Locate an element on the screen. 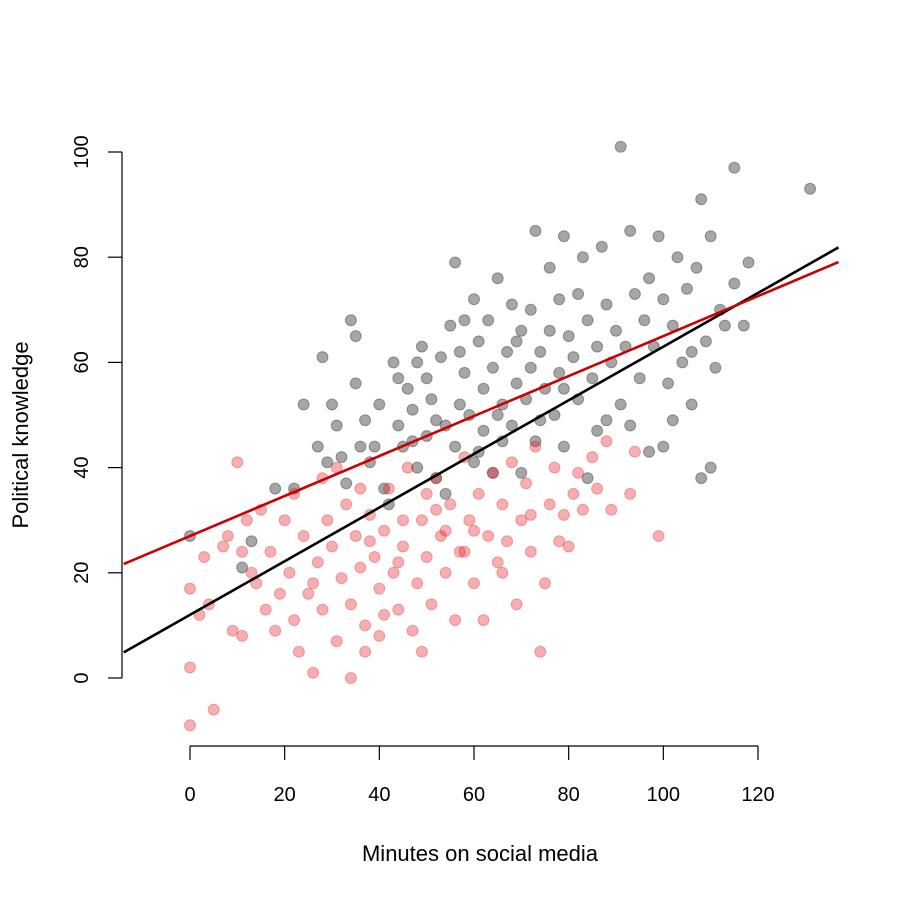  y-tick-label-2: 40 is located at coordinates (82, 467).